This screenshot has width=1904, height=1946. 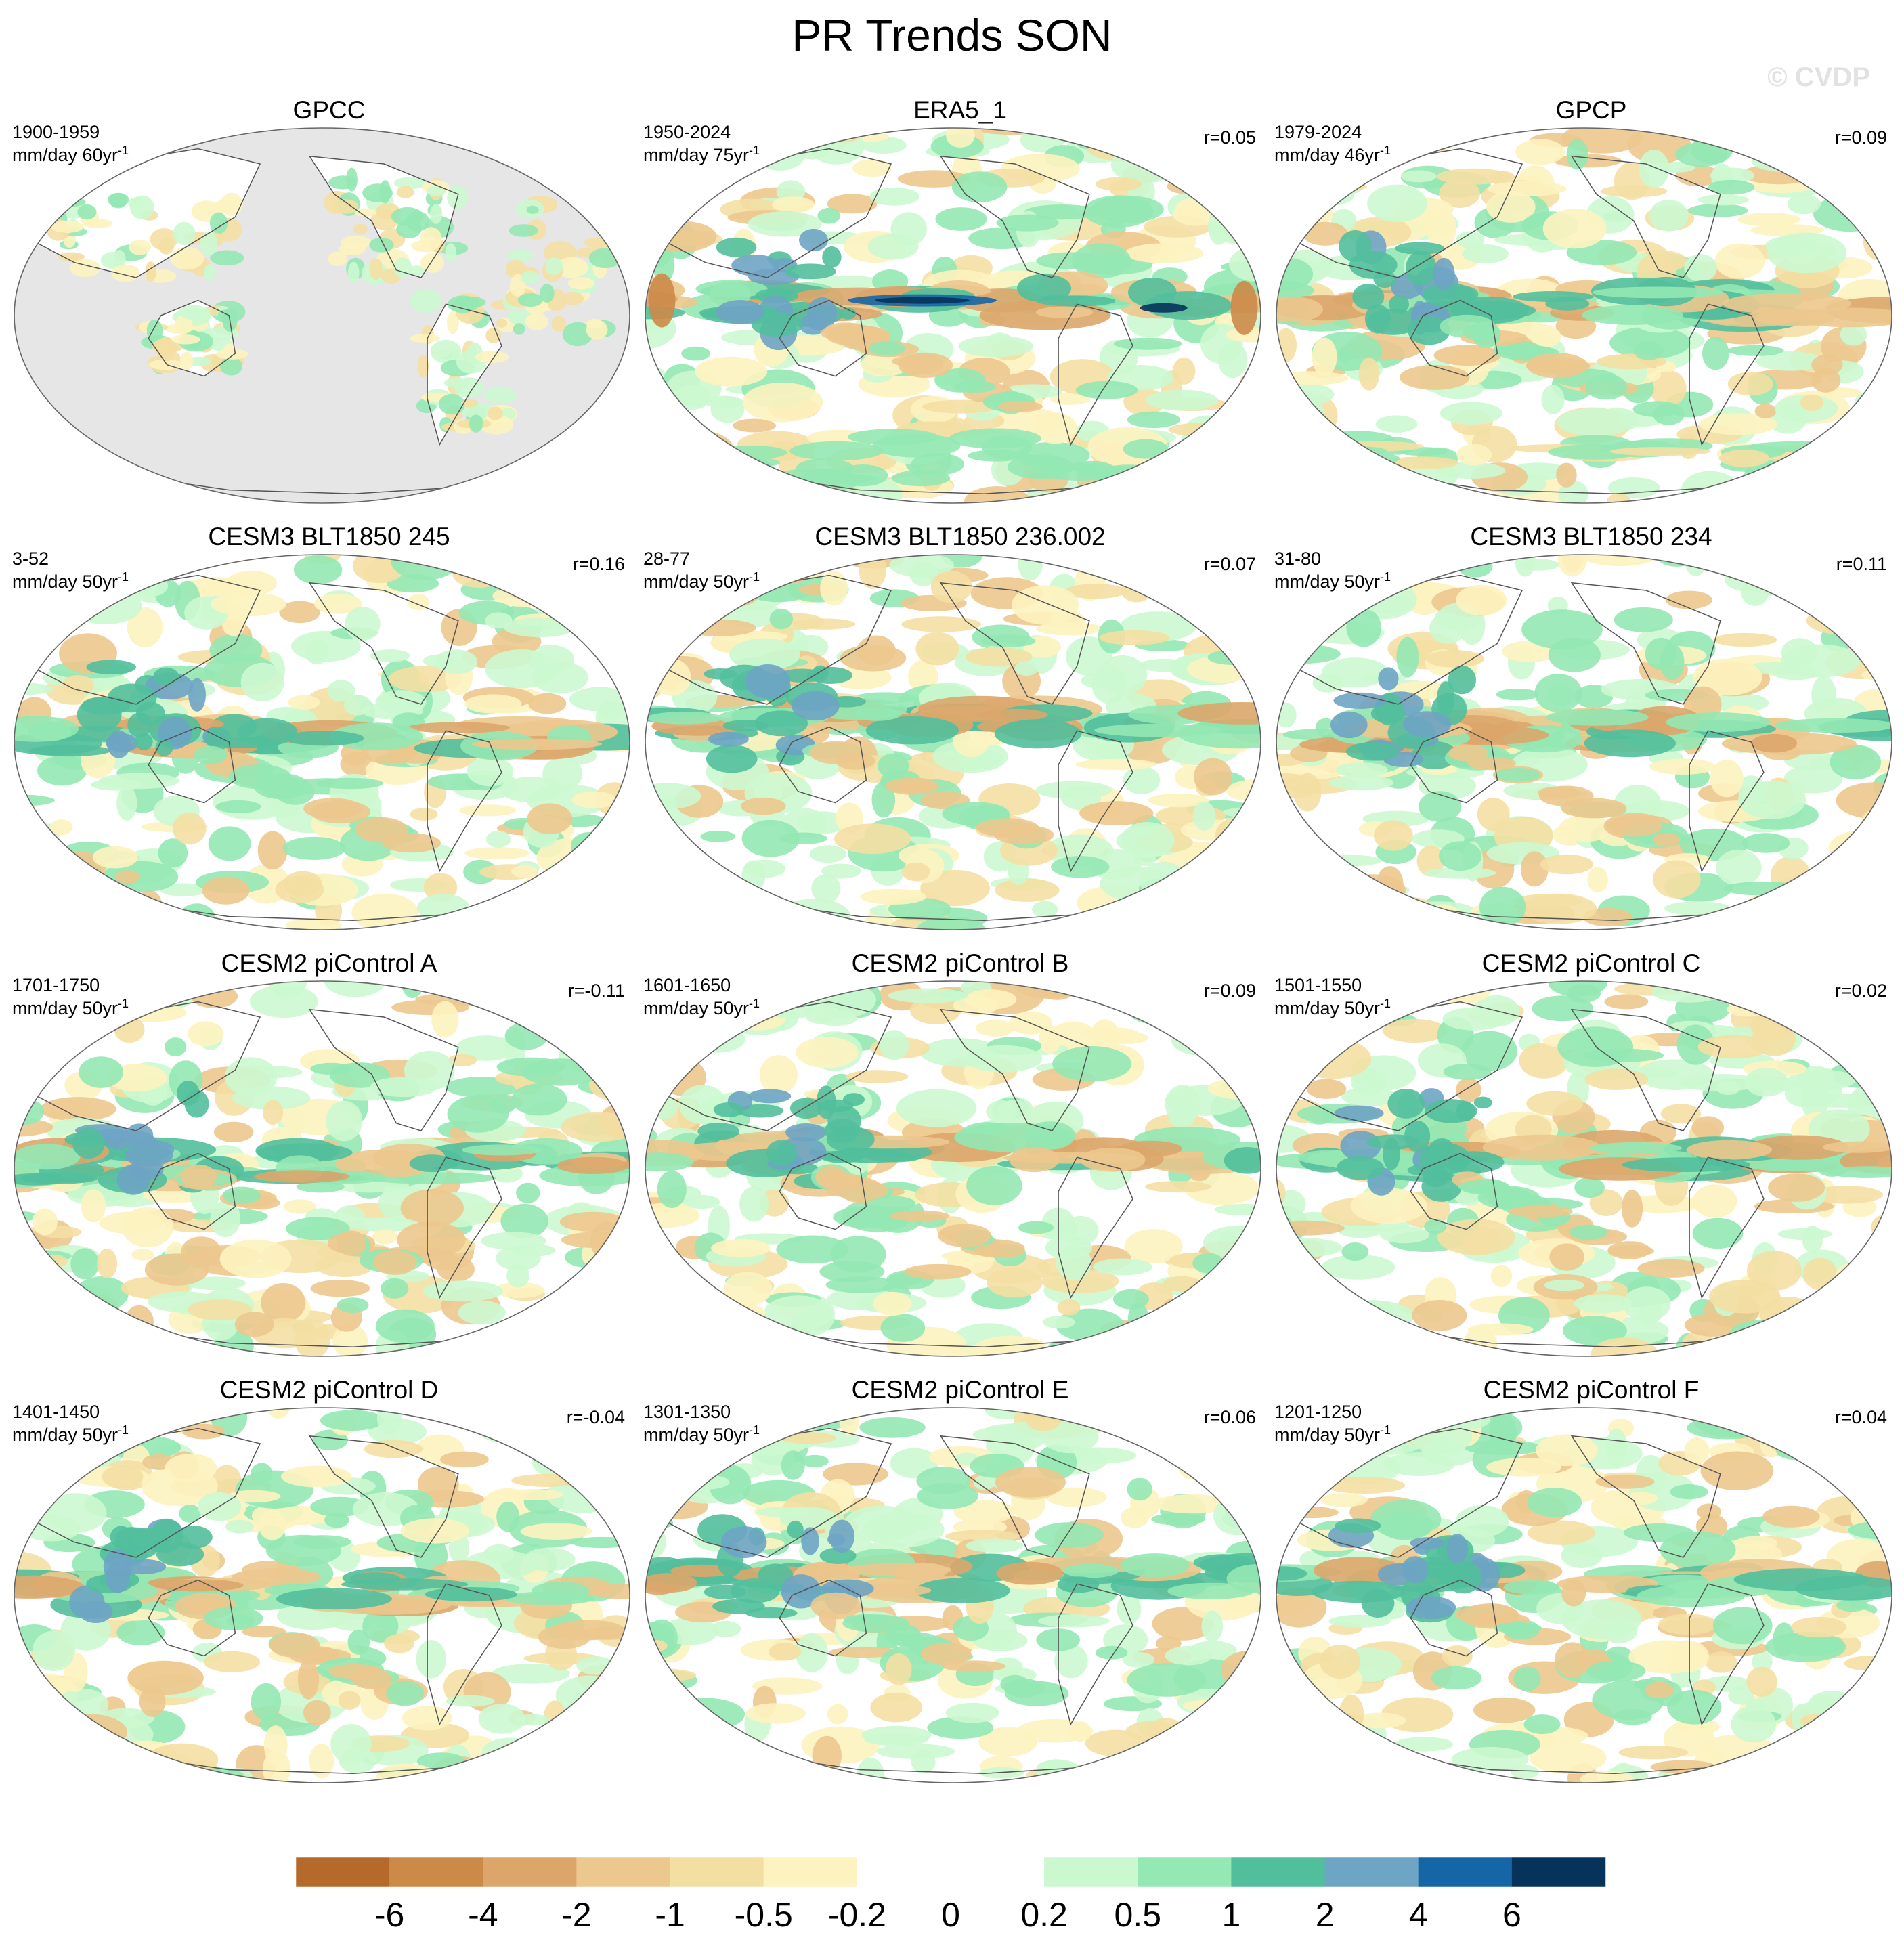 What do you see at coordinates (764, 1915) in the screenshot?
I see `colorbar-tick-label: -0.5` at bounding box center [764, 1915].